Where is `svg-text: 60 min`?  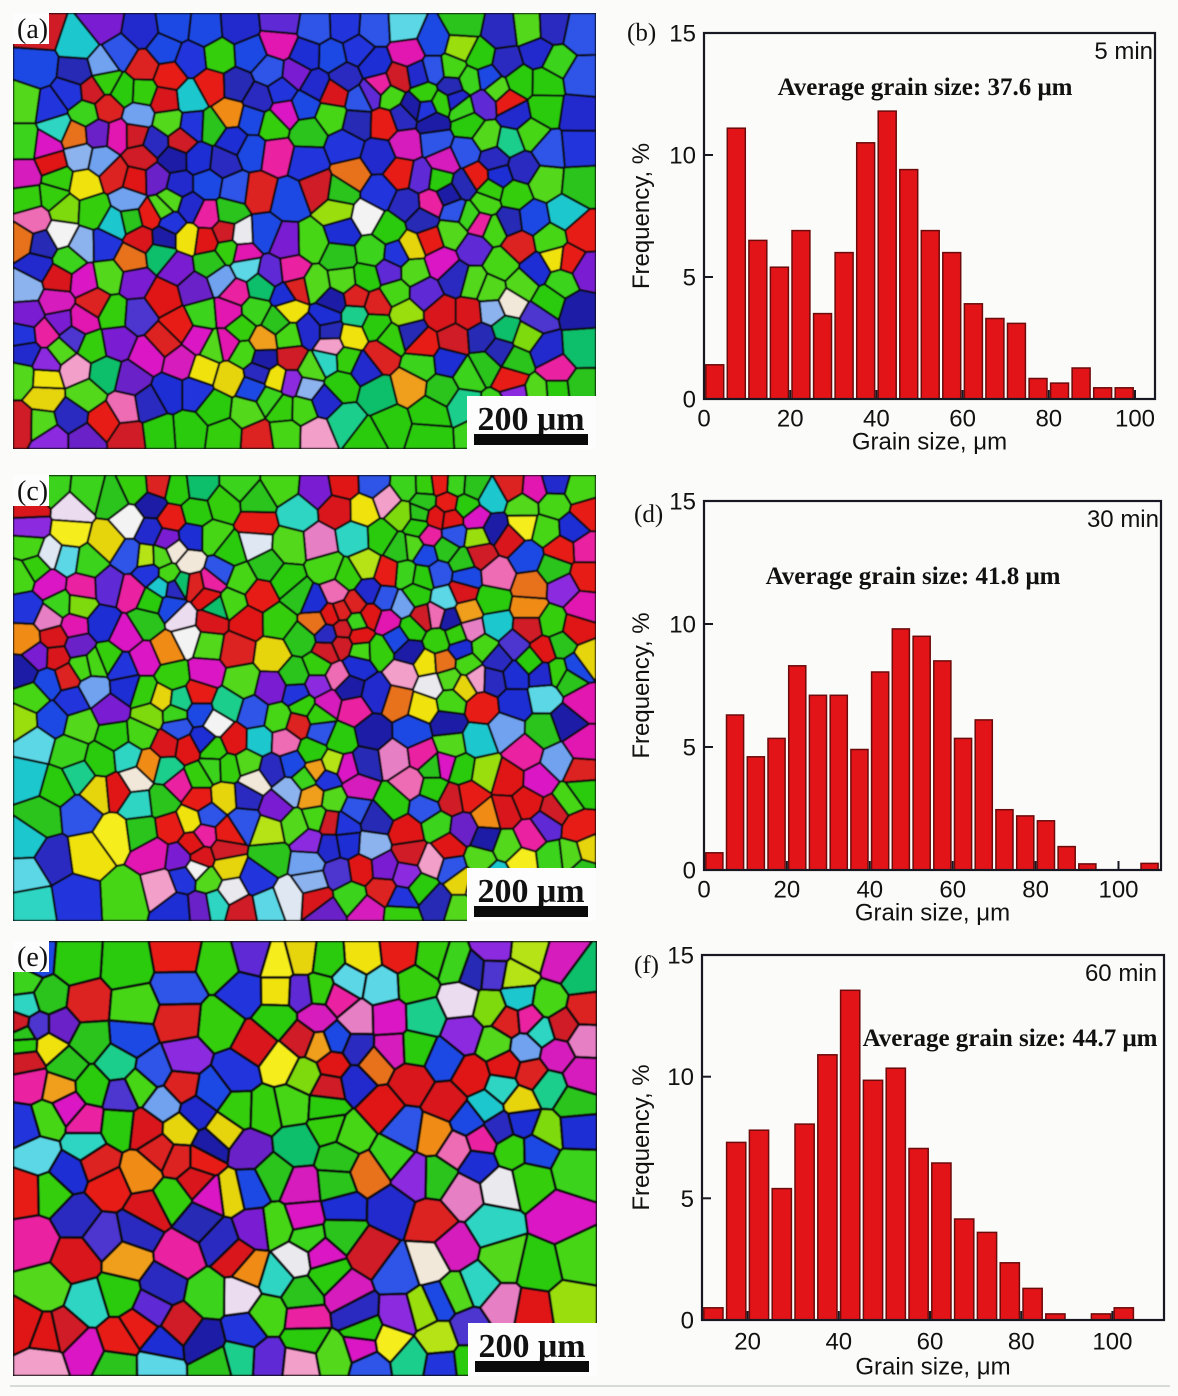 svg-text: 60 min is located at coordinates (1121, 973).